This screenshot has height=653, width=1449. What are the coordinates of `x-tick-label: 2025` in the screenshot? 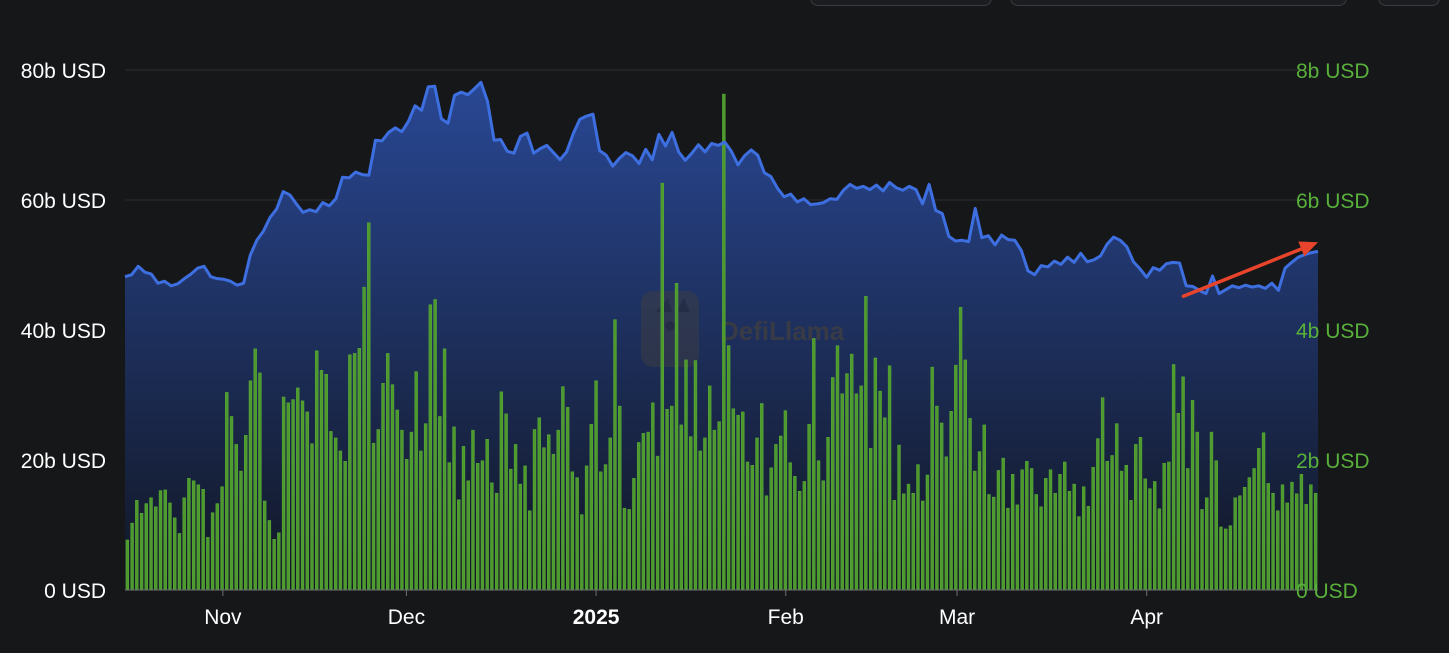 It's located at (596, 617).